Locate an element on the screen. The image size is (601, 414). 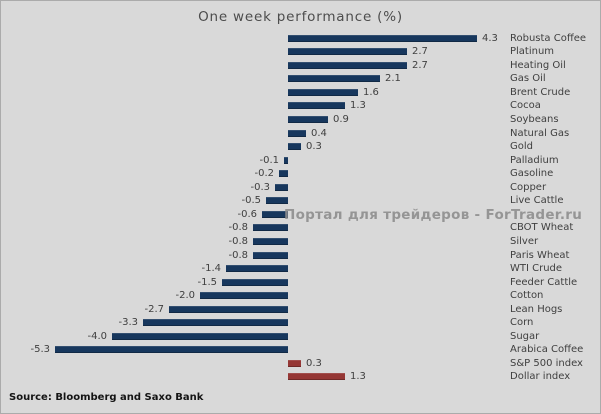
category-label: Natural Gas is located at coordinates (540, 133).